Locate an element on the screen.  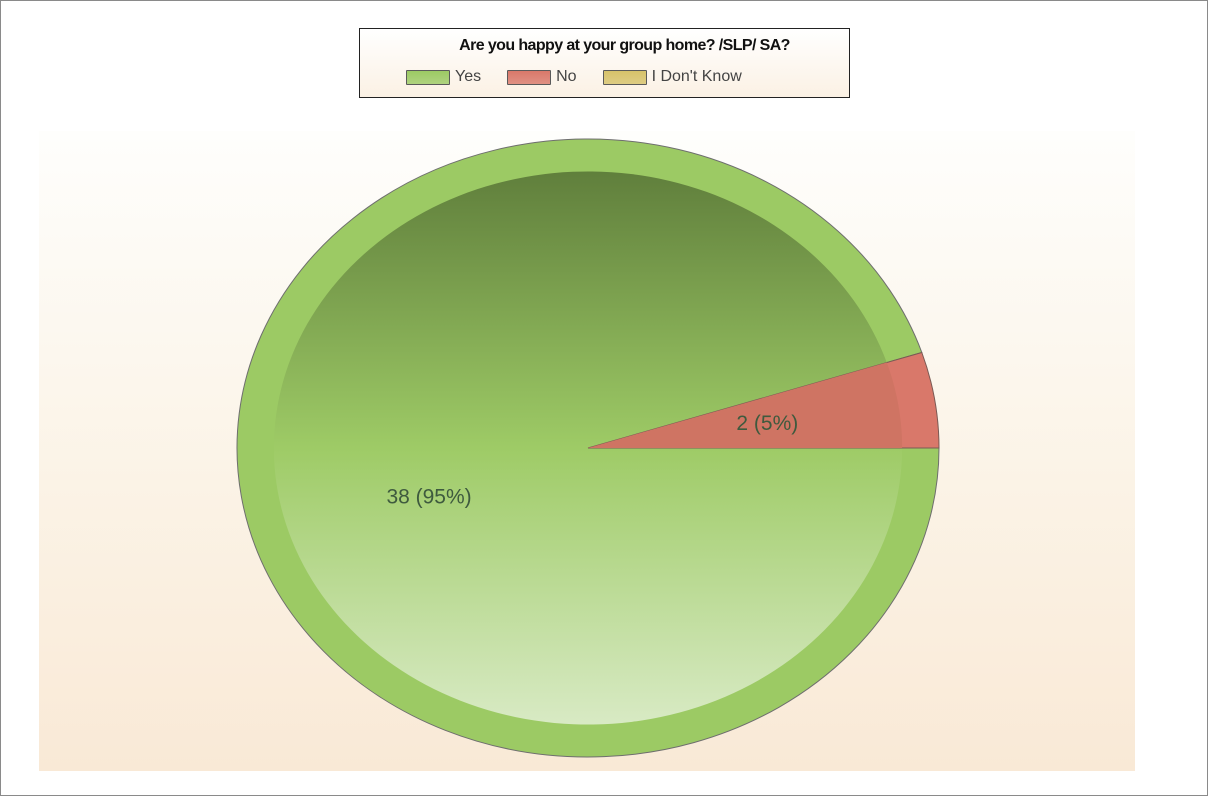
legend-swatch-idk is located at coordinates (624, 77).